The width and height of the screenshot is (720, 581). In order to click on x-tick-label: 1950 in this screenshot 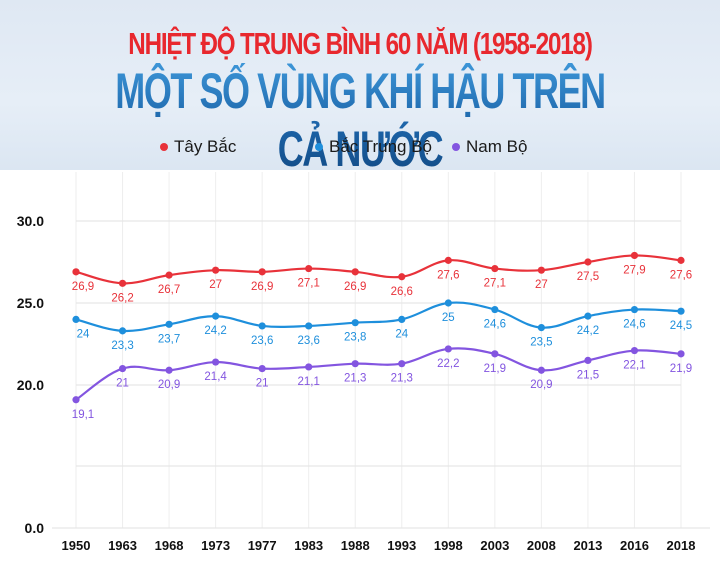, I will do `click(76, 545)`.